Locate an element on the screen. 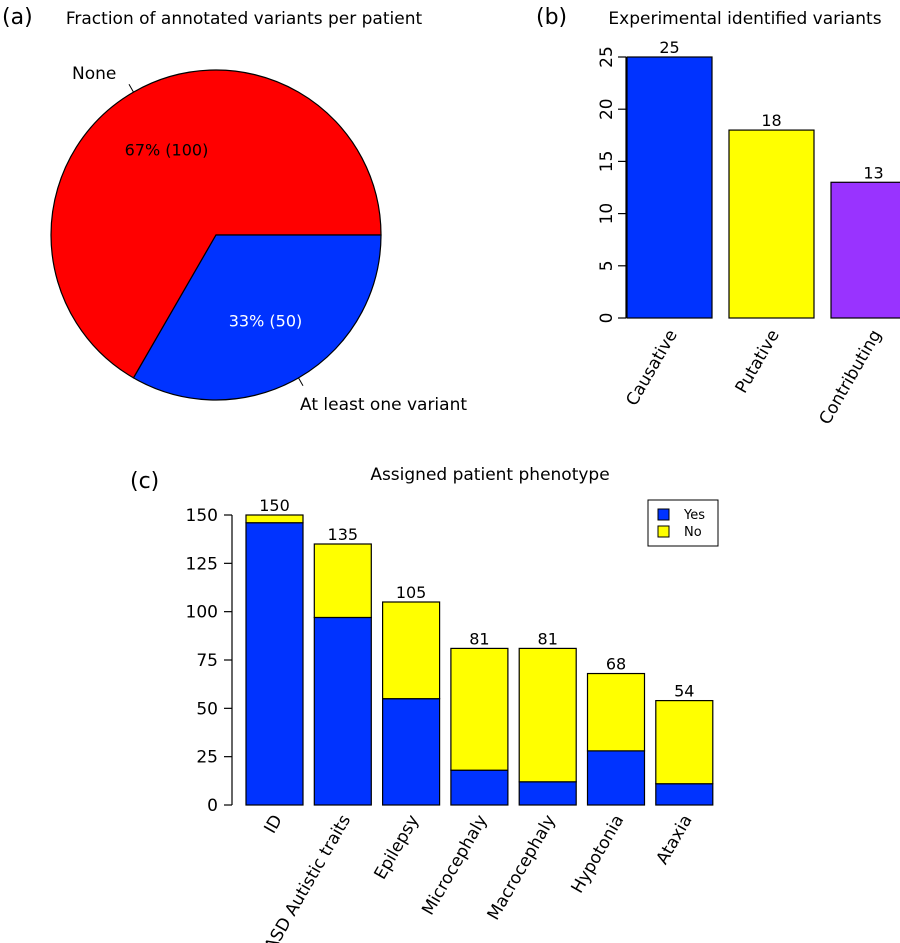 The width and height of the screenshot is (900, 943). legend-swatch-no is located at coordinates (663, 531).